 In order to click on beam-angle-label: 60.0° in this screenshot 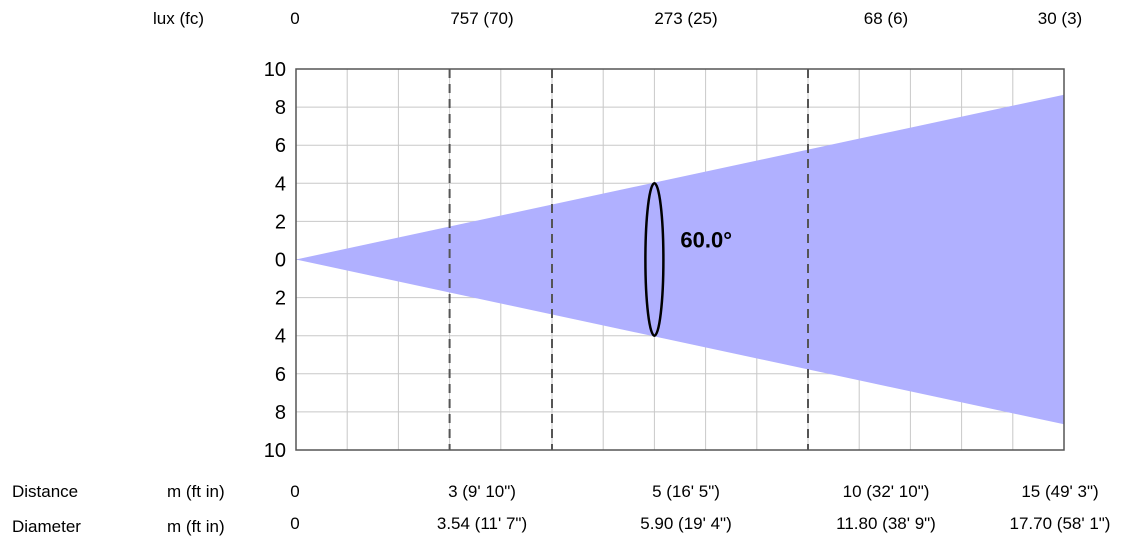, I will do `click(706, 240)`.